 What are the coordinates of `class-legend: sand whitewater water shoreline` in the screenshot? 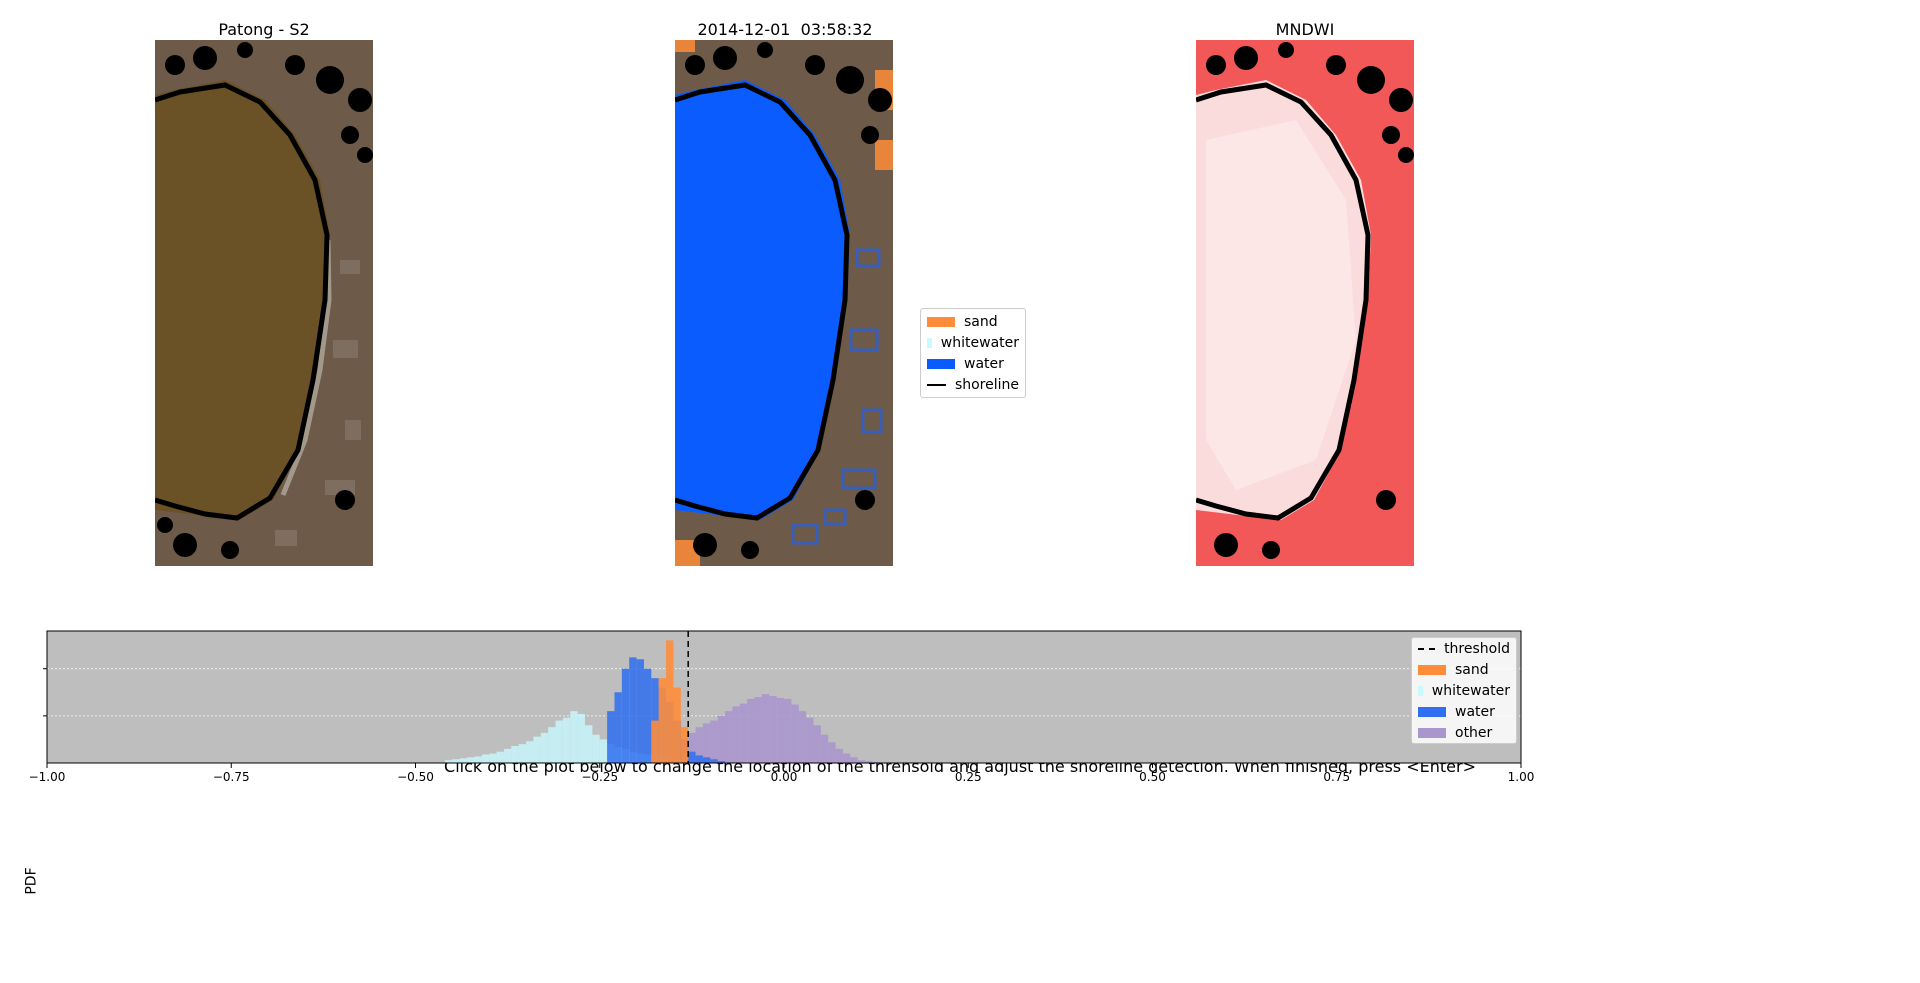 It's located at (973, 353).